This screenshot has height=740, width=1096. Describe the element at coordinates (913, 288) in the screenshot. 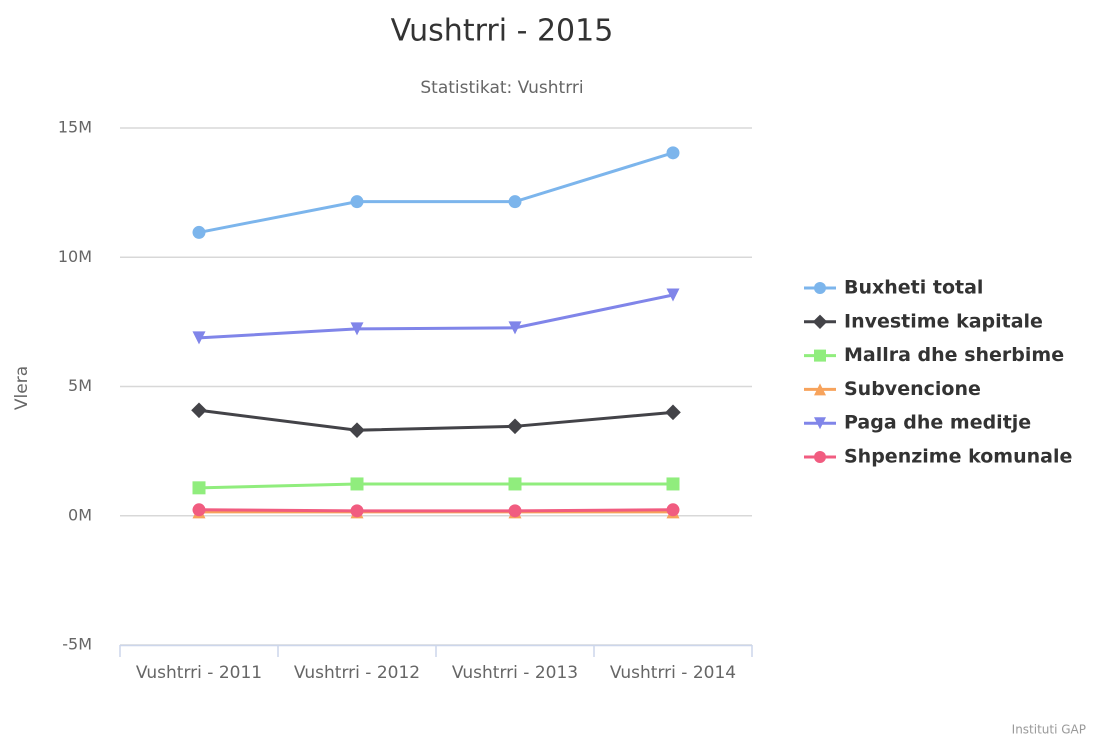

I see `legend-label: Buxheti total` at that location.